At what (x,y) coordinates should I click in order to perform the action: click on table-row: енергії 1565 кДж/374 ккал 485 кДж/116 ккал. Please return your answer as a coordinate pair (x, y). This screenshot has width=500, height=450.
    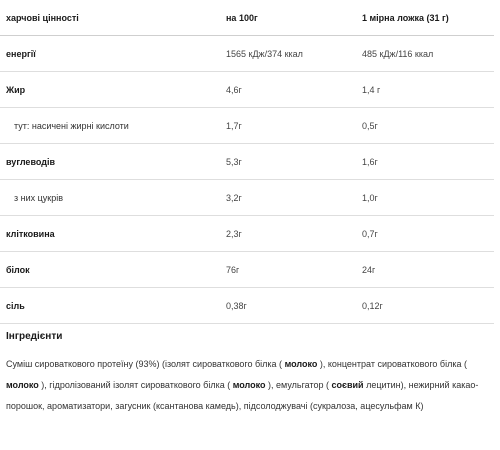
    Looking at the image, I should click on (247, 53).